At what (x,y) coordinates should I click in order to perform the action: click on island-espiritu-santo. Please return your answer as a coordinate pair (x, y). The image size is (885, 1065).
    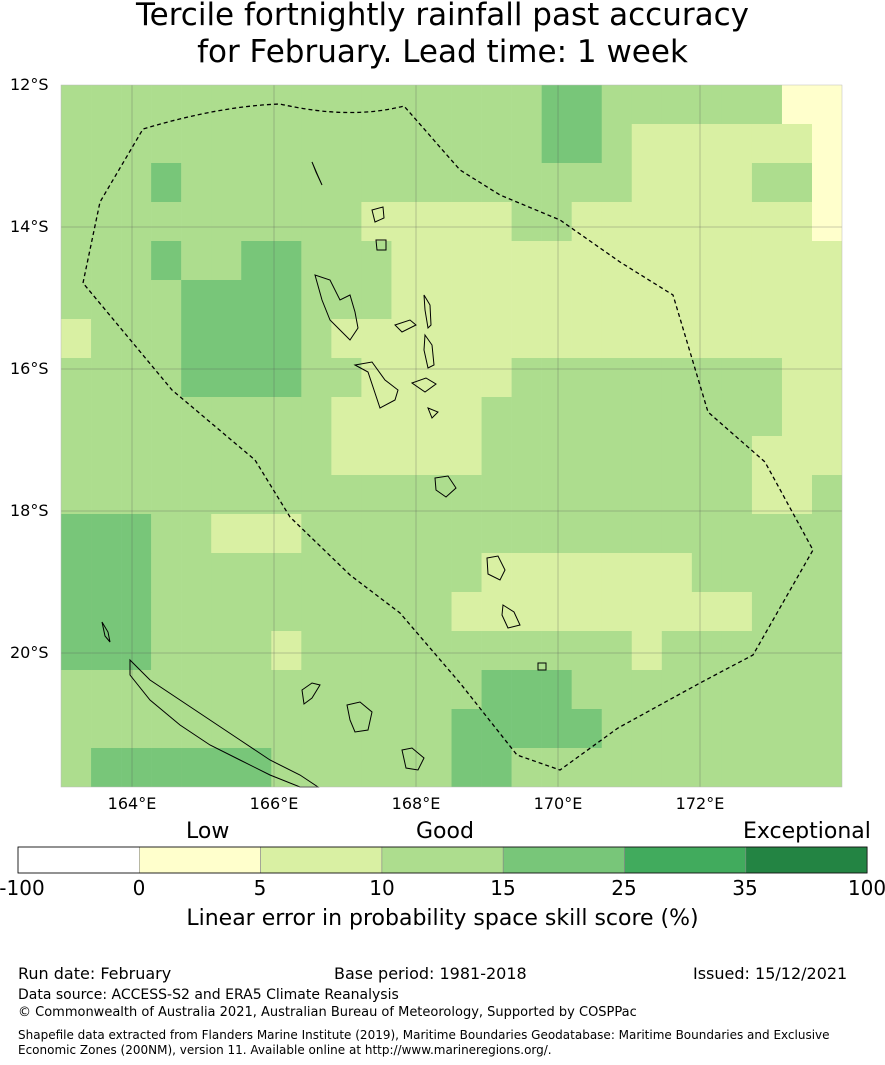
    Looking at the image, I should click on (336, 307).